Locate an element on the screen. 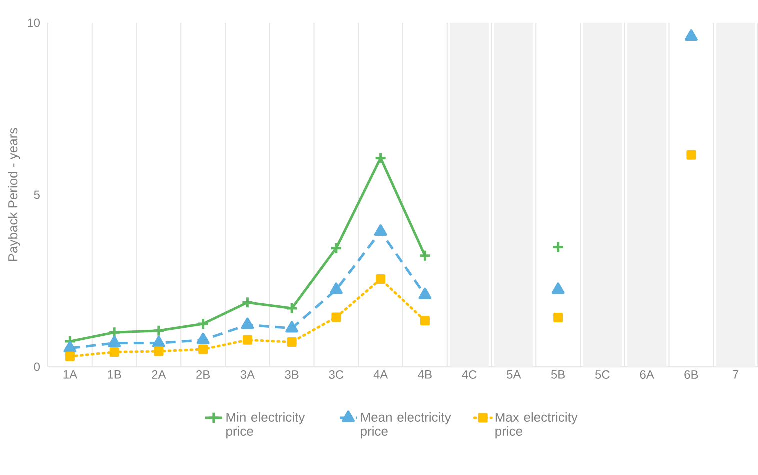 This screenshot has height=475, width=758. x-tick-label: 4A is located at coordinates (381, 374).